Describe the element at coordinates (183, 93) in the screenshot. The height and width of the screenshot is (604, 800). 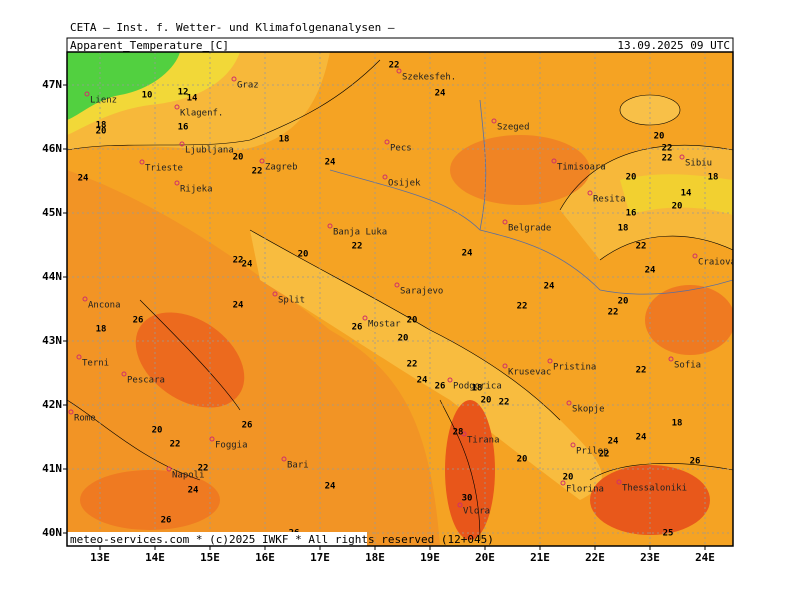
I see `contour-label: 12` at that location.